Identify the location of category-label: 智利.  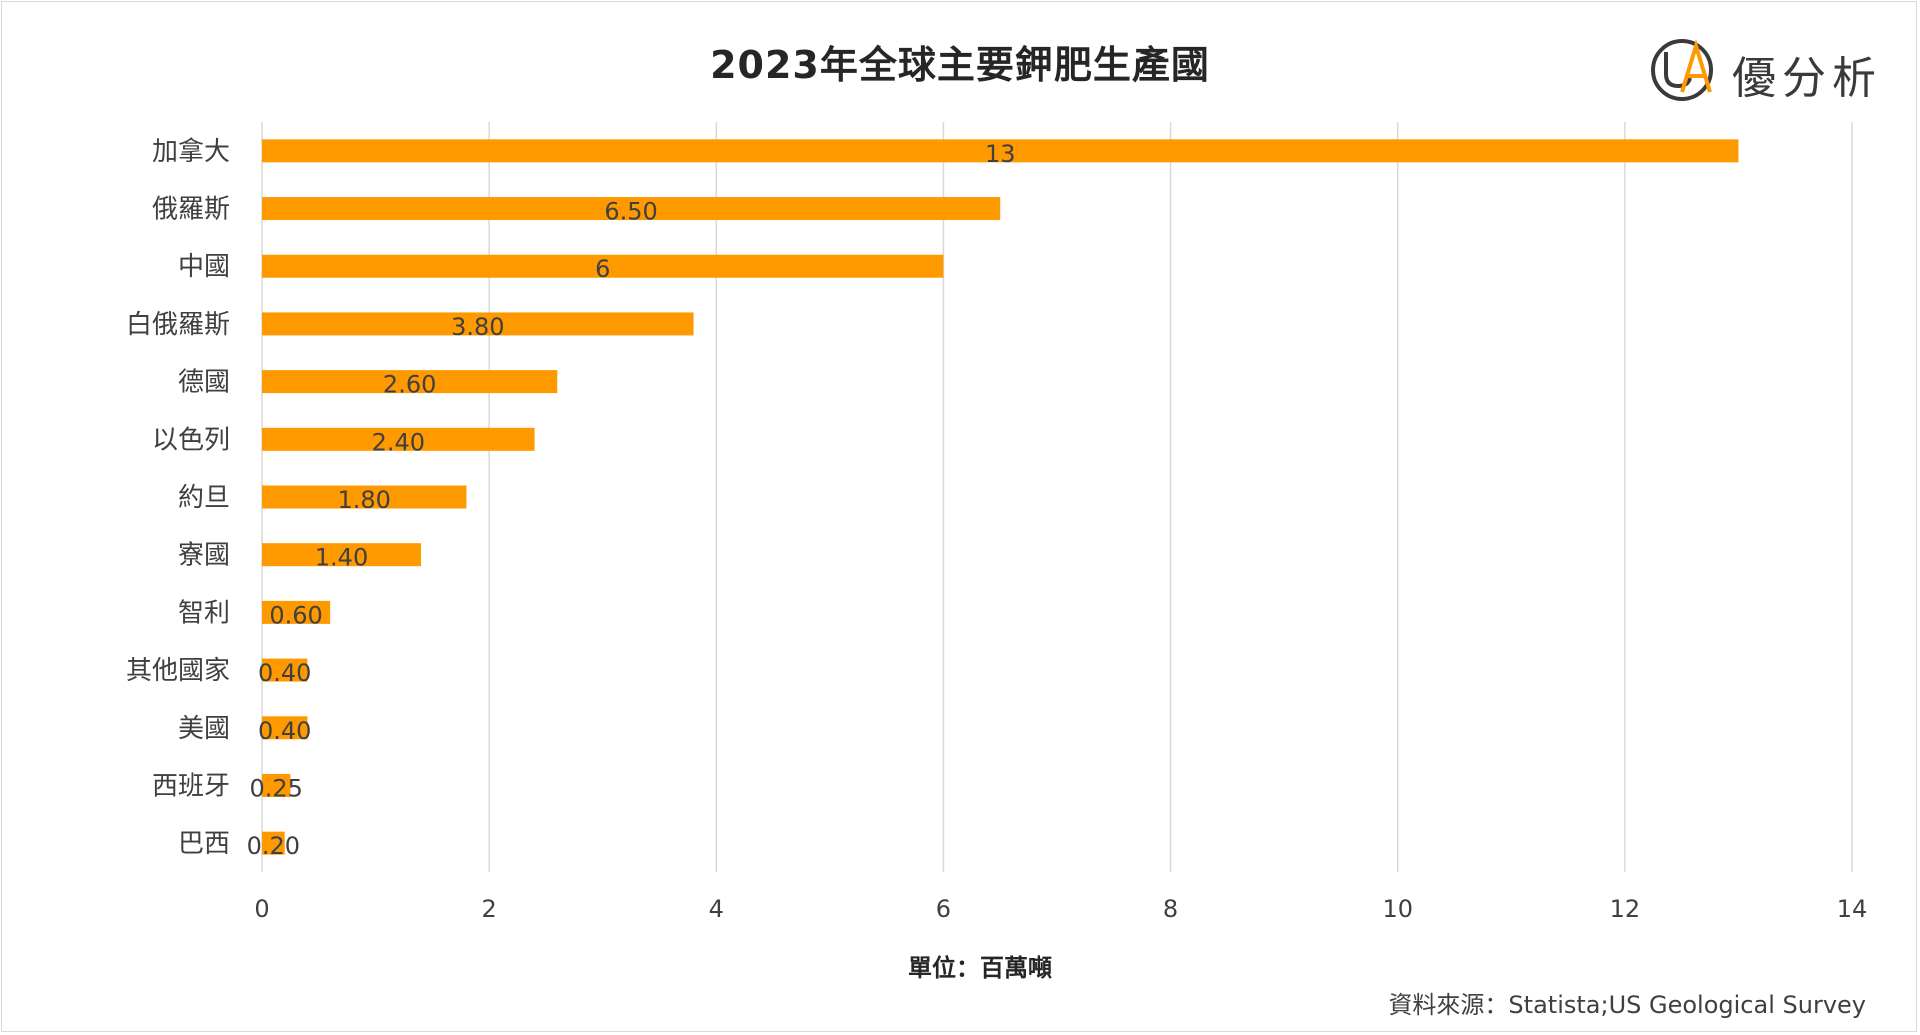
(204, 613).